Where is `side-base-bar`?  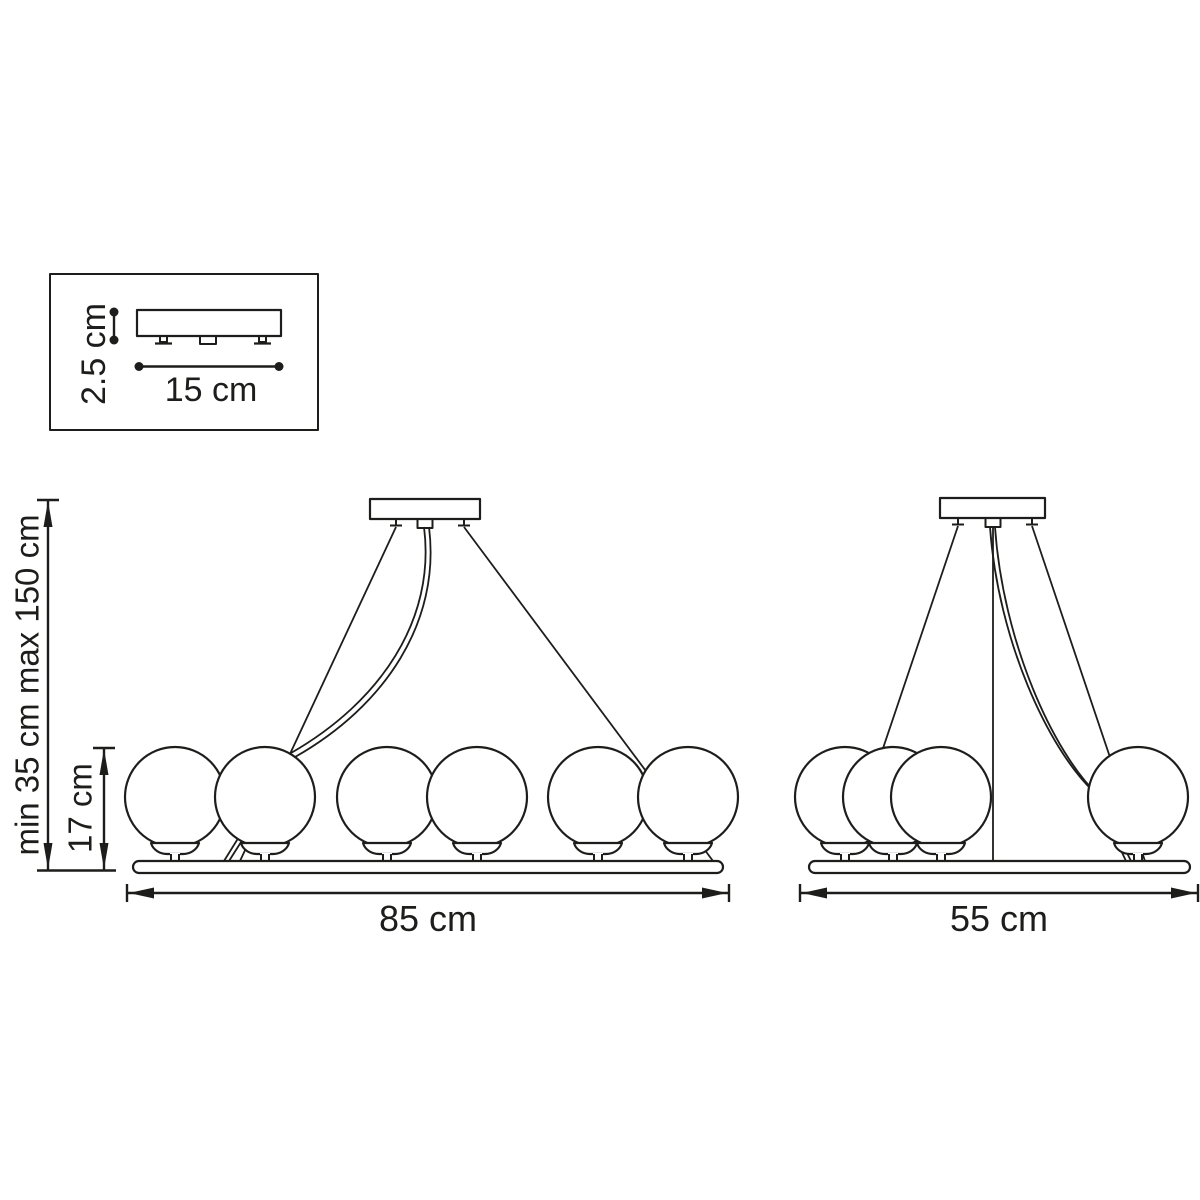 side-base-bar is located at coordinates (999, 867).